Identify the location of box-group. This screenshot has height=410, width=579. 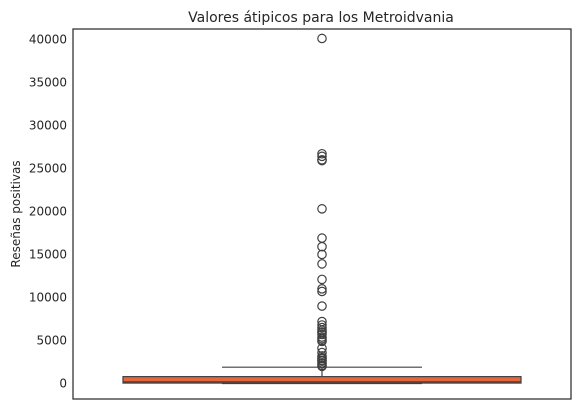
(322, 375).